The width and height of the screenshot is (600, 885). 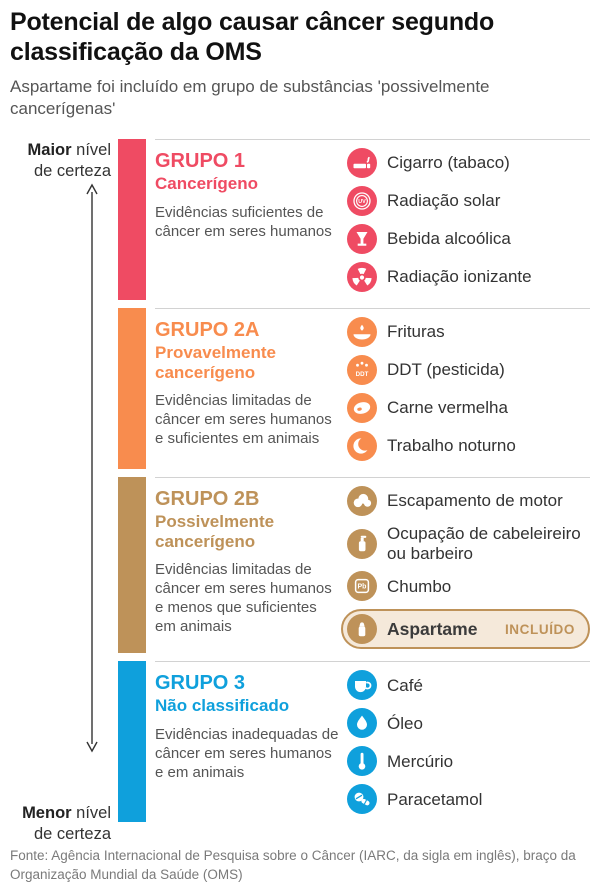 I want to click on ddt-pesticide-icon: DDT, so click(x=362, y=370).